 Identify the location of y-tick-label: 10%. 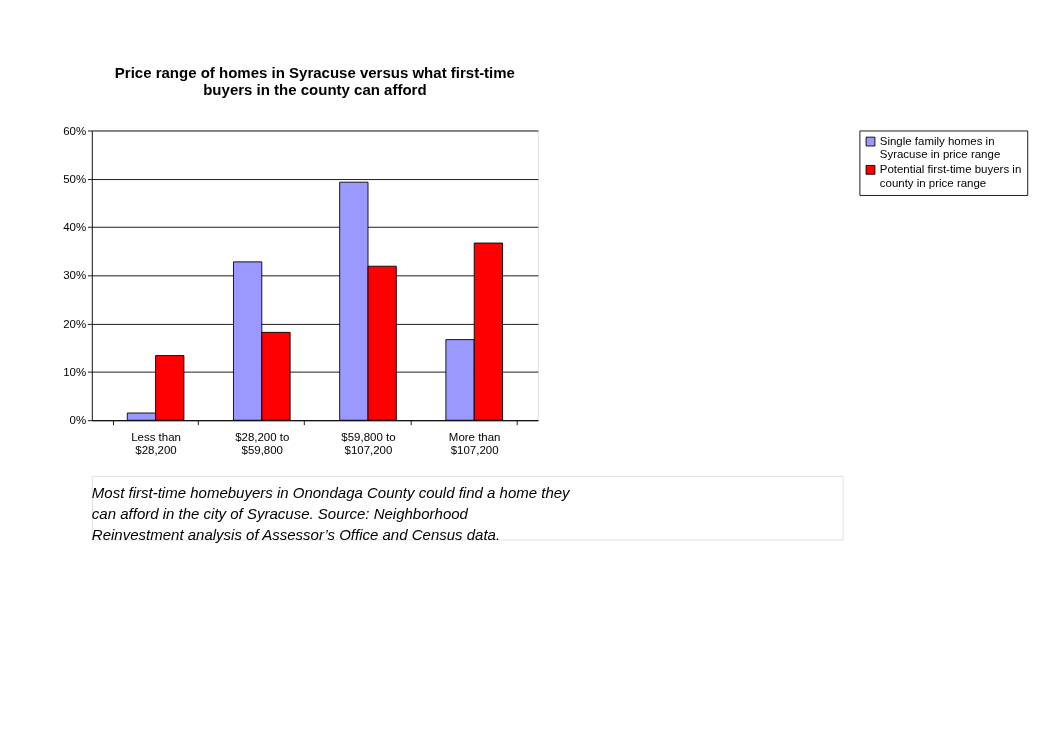
(75, 371).